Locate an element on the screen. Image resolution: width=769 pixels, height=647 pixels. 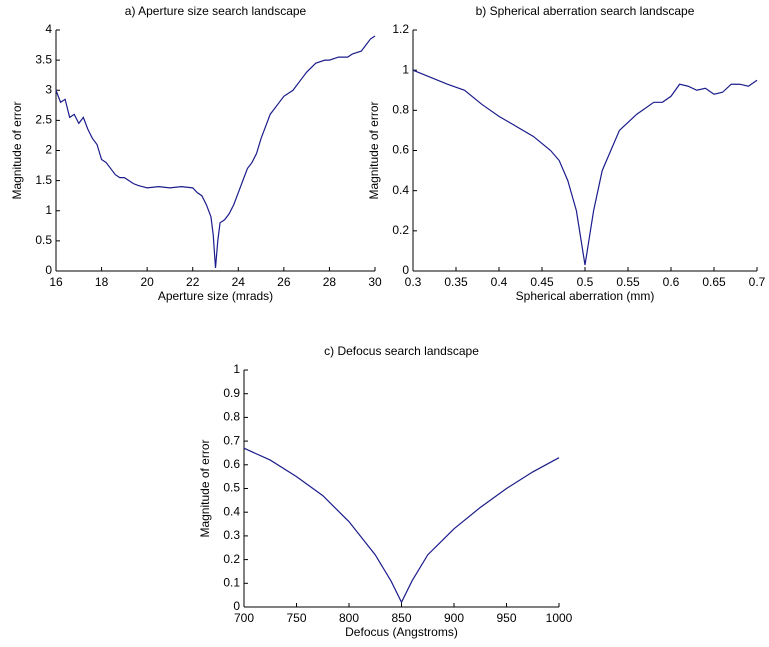
x-tick-label: 28 is located at coordinates (330, 282).